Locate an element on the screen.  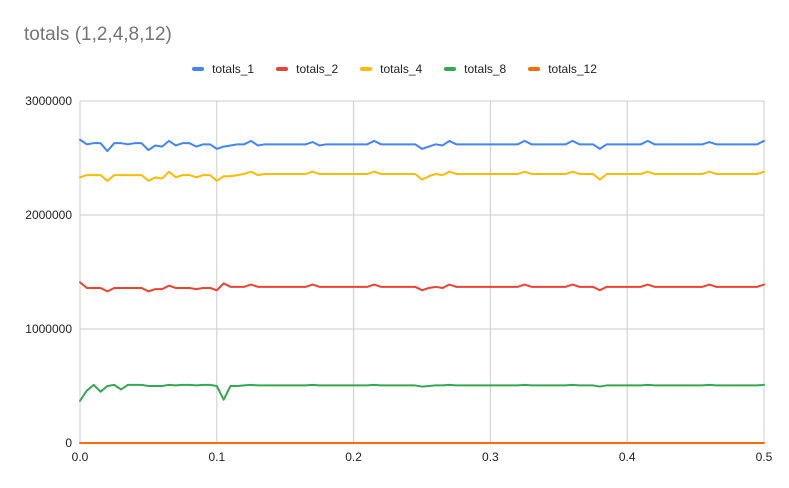
y-tick-label: 0 is located at coordinates (68, 443).